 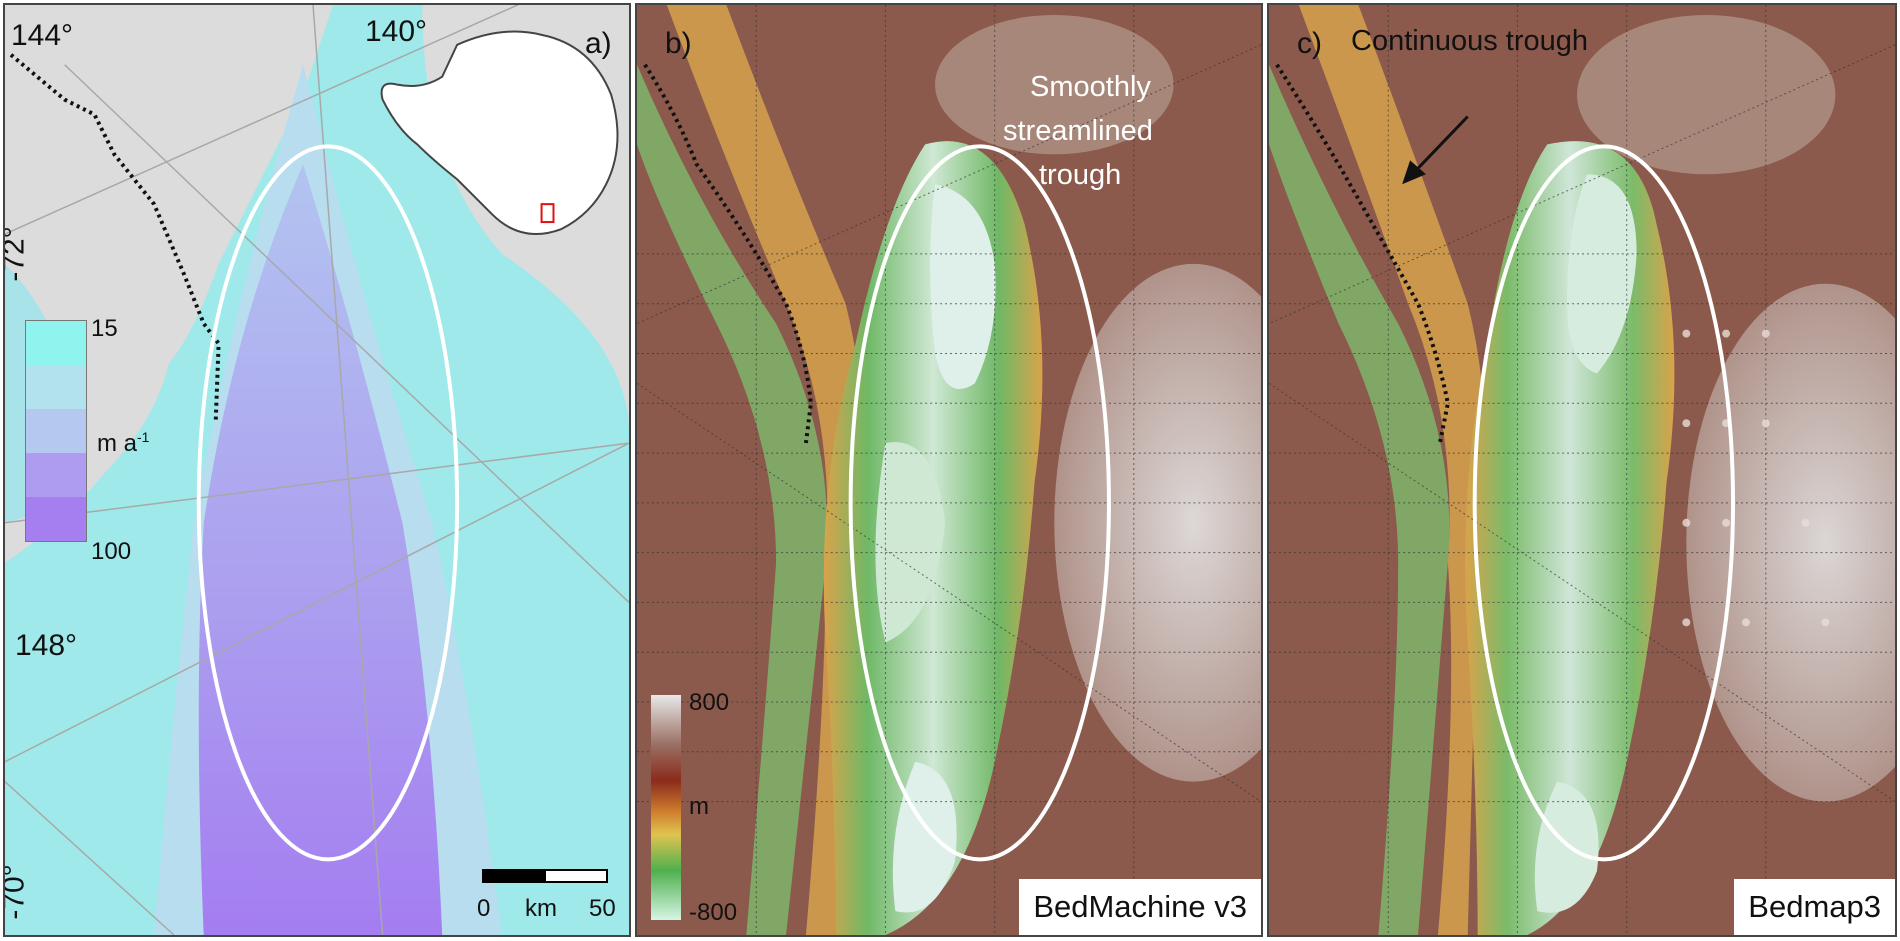 I want to click on lon-label-144: 144°, so click(x=42, y=35).